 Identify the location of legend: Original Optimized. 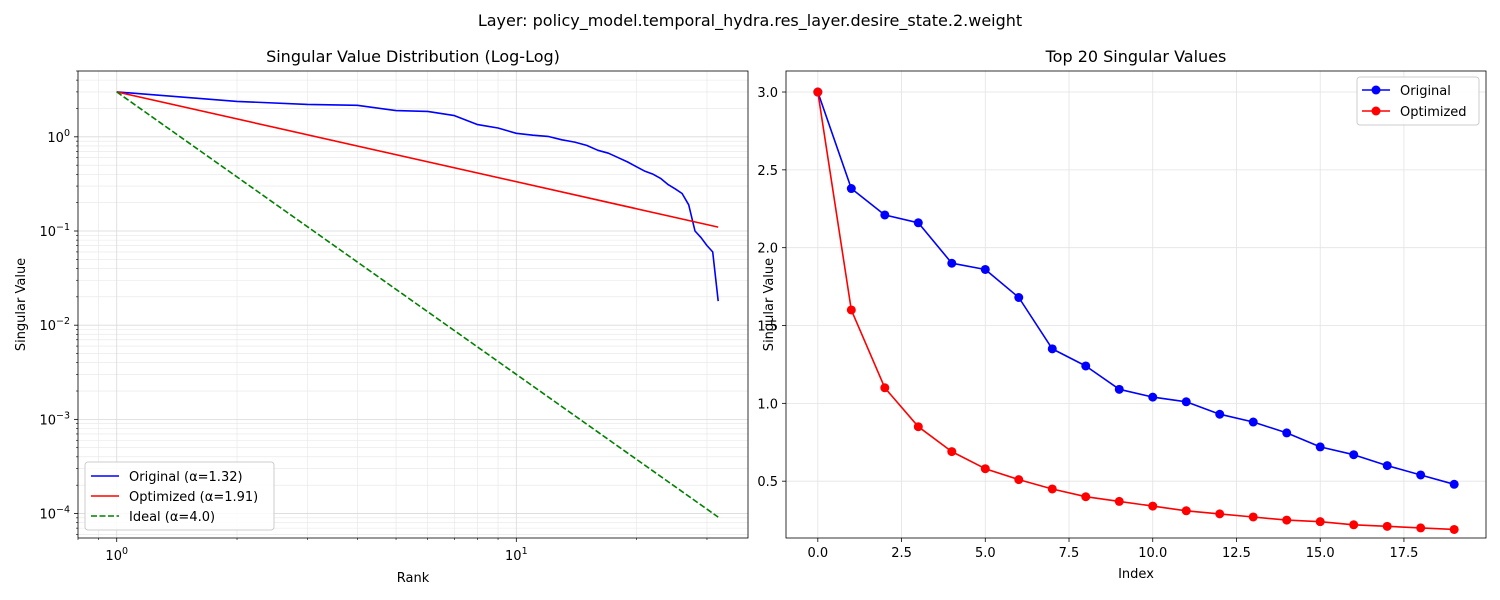
(1418, 101).